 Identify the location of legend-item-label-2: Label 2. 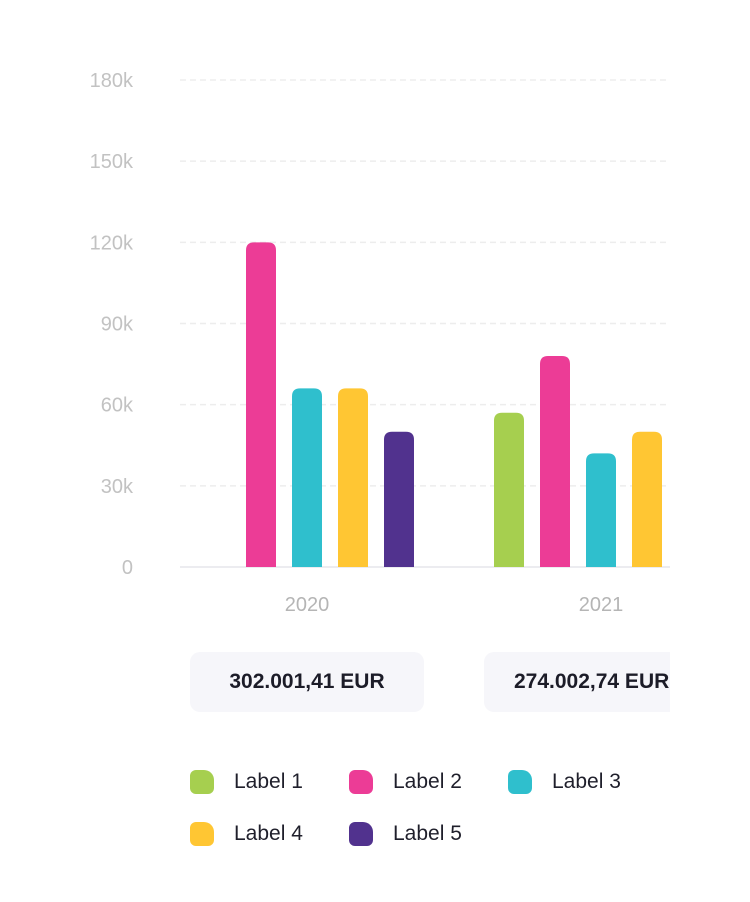
(428, 782).